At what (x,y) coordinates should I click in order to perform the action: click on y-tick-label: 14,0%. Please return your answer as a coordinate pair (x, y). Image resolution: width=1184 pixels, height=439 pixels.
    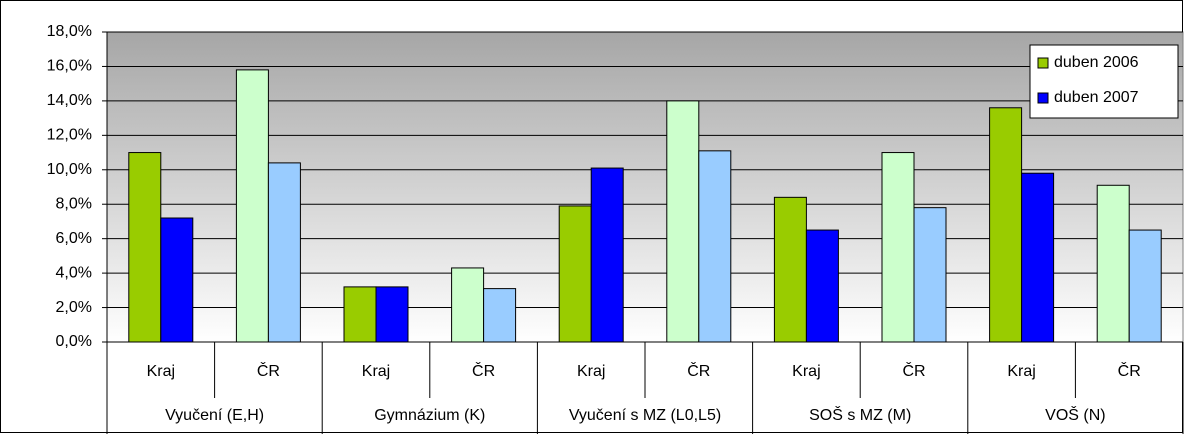
    Looking at the image, I should click on (69, 100).